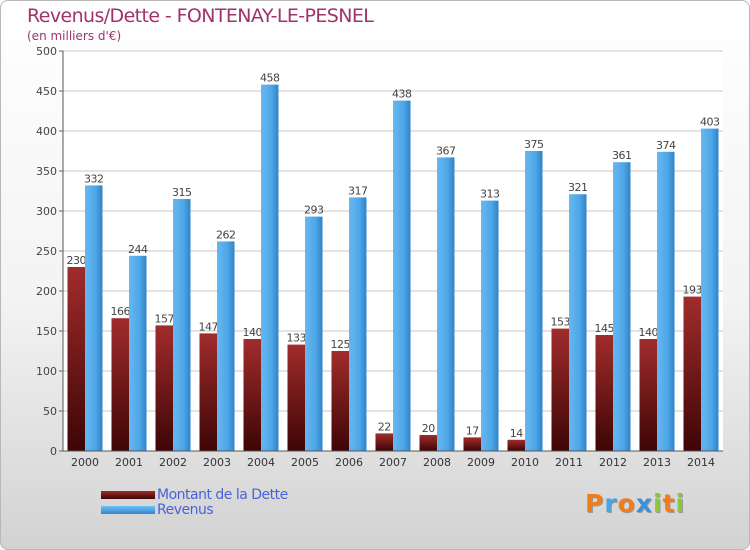  Describe the element at coordinates (402, 94) in the screenshot. I see `data-label-revenus: 438` at that location.